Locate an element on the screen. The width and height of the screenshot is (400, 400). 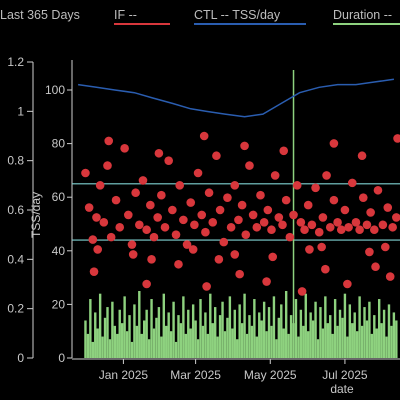
legend-label-0: IF -- is located at coordinates (125, 15).